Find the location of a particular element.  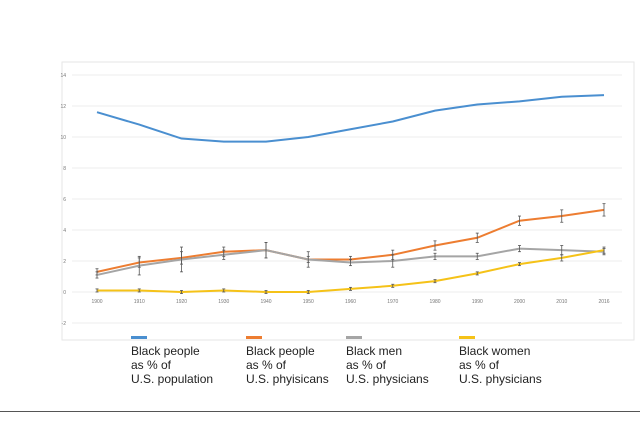

x-tick-label: 1910 is located at coordinates (139, 302).